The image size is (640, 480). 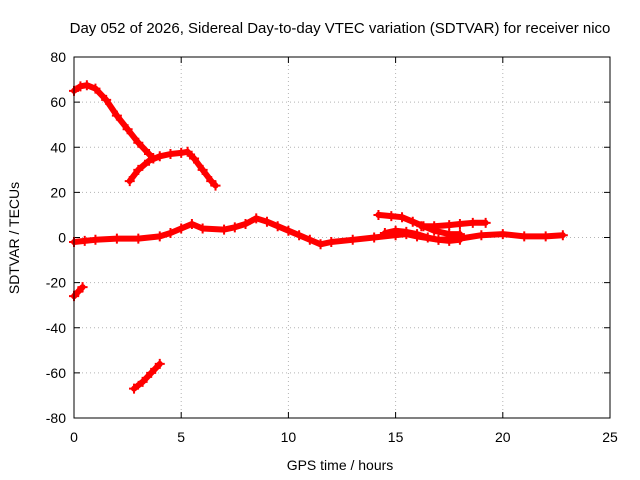 I want to click on y-tick-label: -80, so click(x=56, y=418).